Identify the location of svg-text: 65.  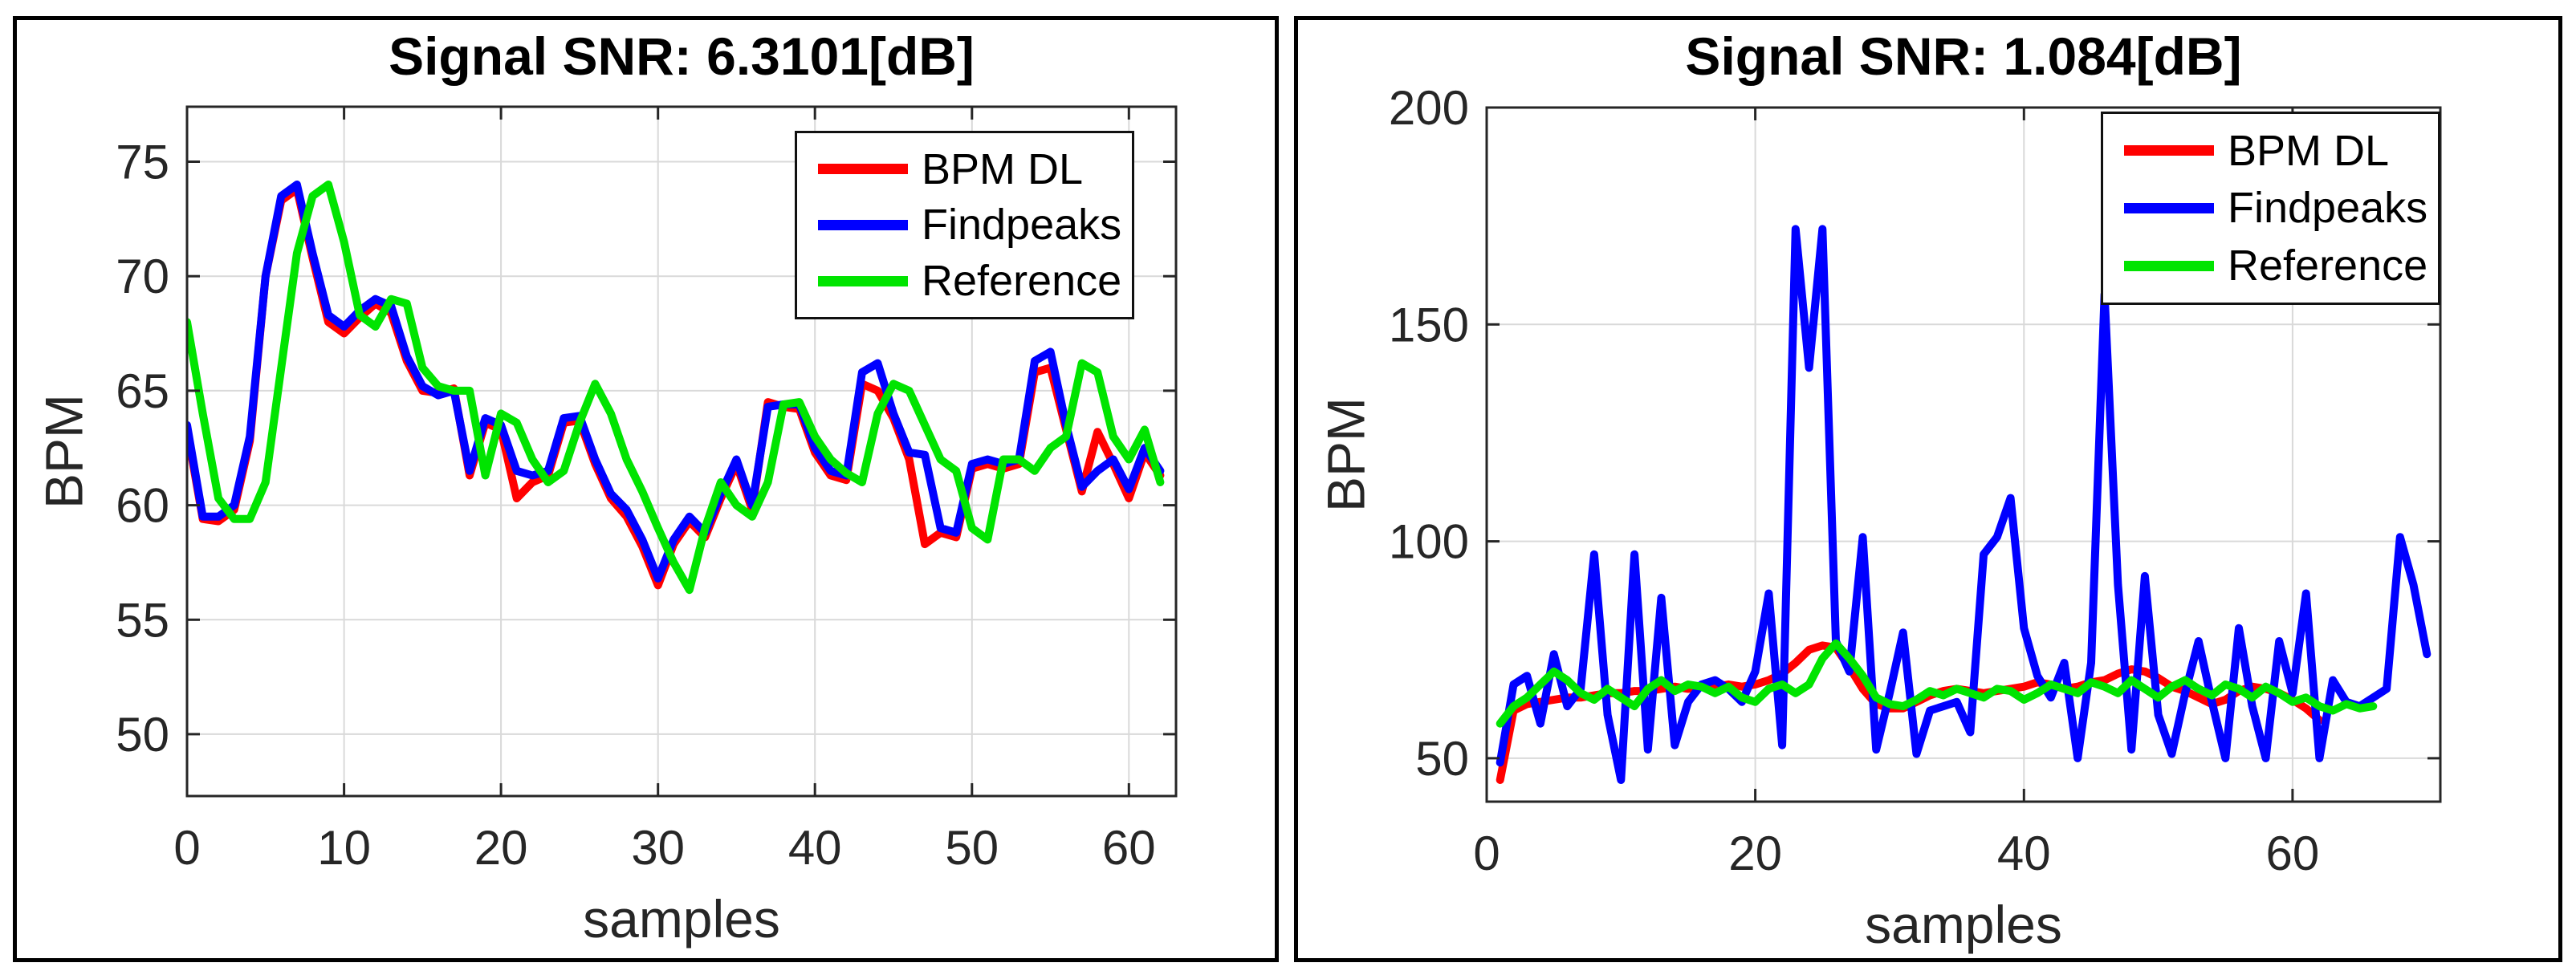
(142, 391).